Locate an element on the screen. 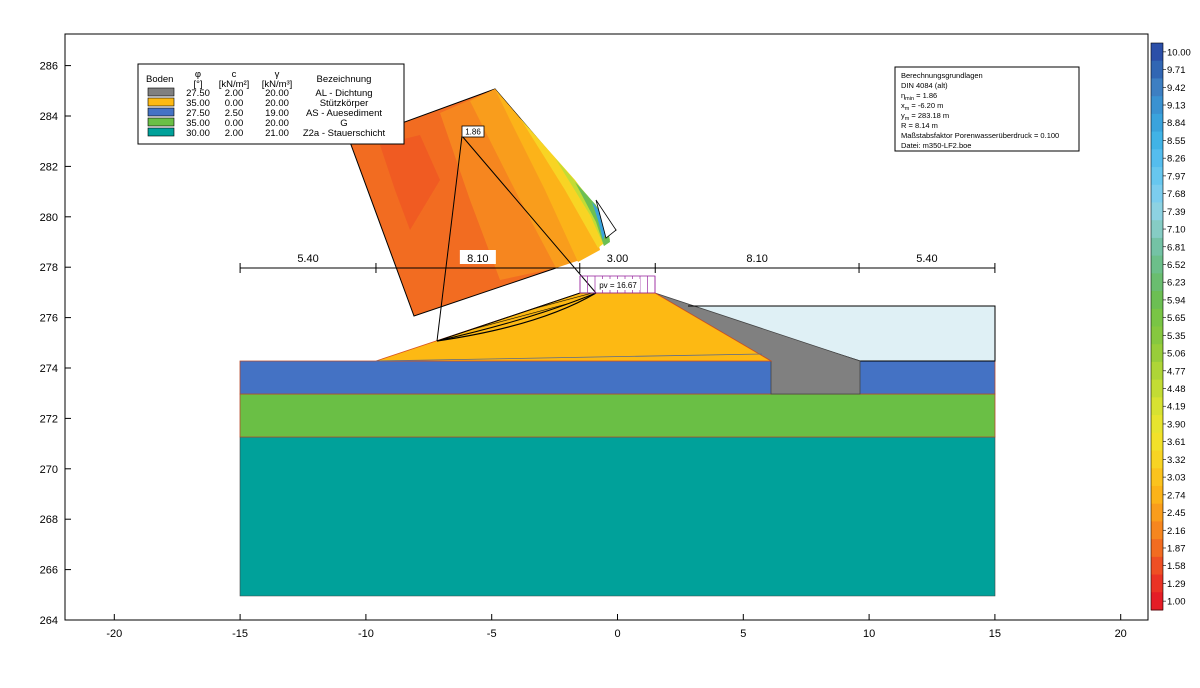  info-xm-value: = -6.20 m is located at coordinates (926, 105).